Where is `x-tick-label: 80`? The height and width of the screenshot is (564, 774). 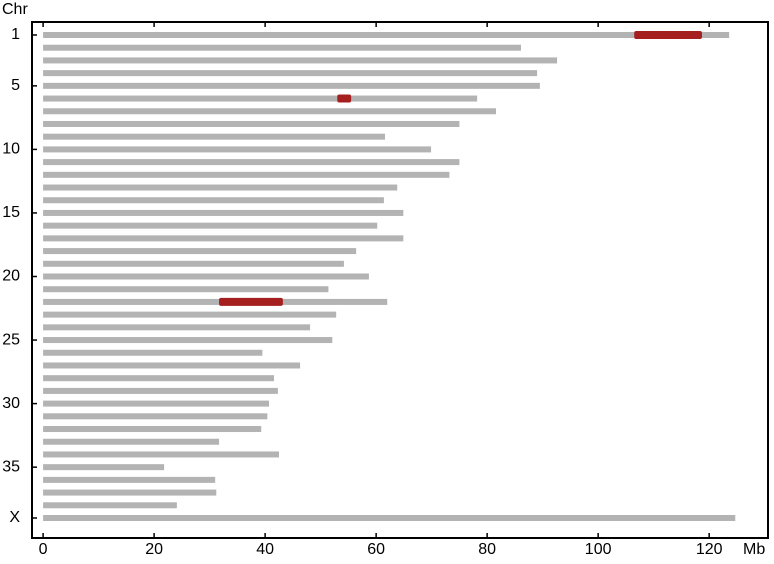 x-tick-label: 80 is located at coordinates (487, 549).